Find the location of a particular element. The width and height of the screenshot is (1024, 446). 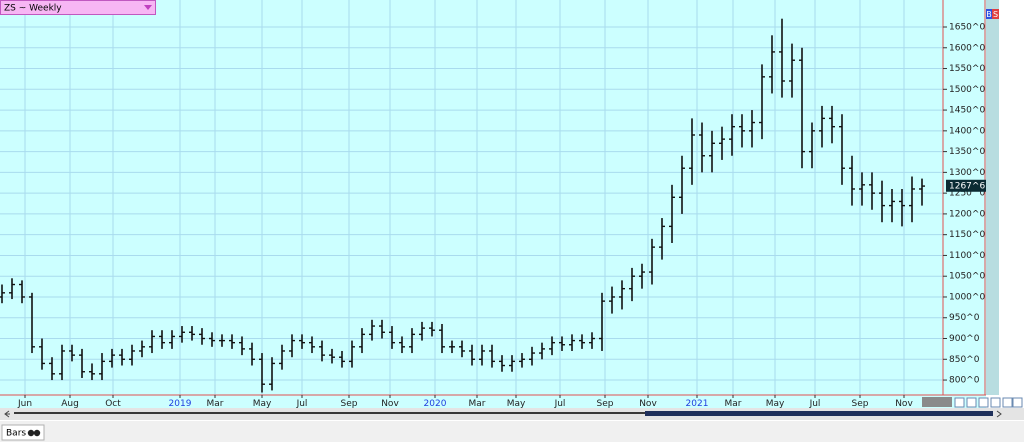

y-tick-label: 900^0 is located at coordinates (964, 339).